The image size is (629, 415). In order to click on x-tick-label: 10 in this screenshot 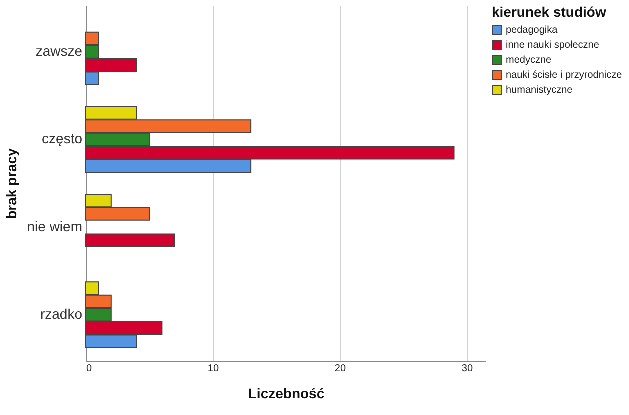, I will do `click(214, 369)`.